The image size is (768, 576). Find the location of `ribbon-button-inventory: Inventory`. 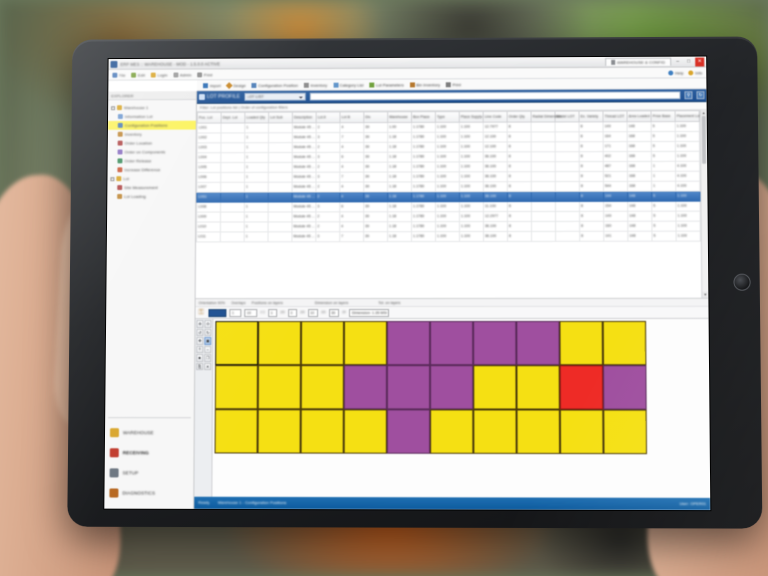

ribbon-button-inventory: Inventory is located at coordinates (315, 85).